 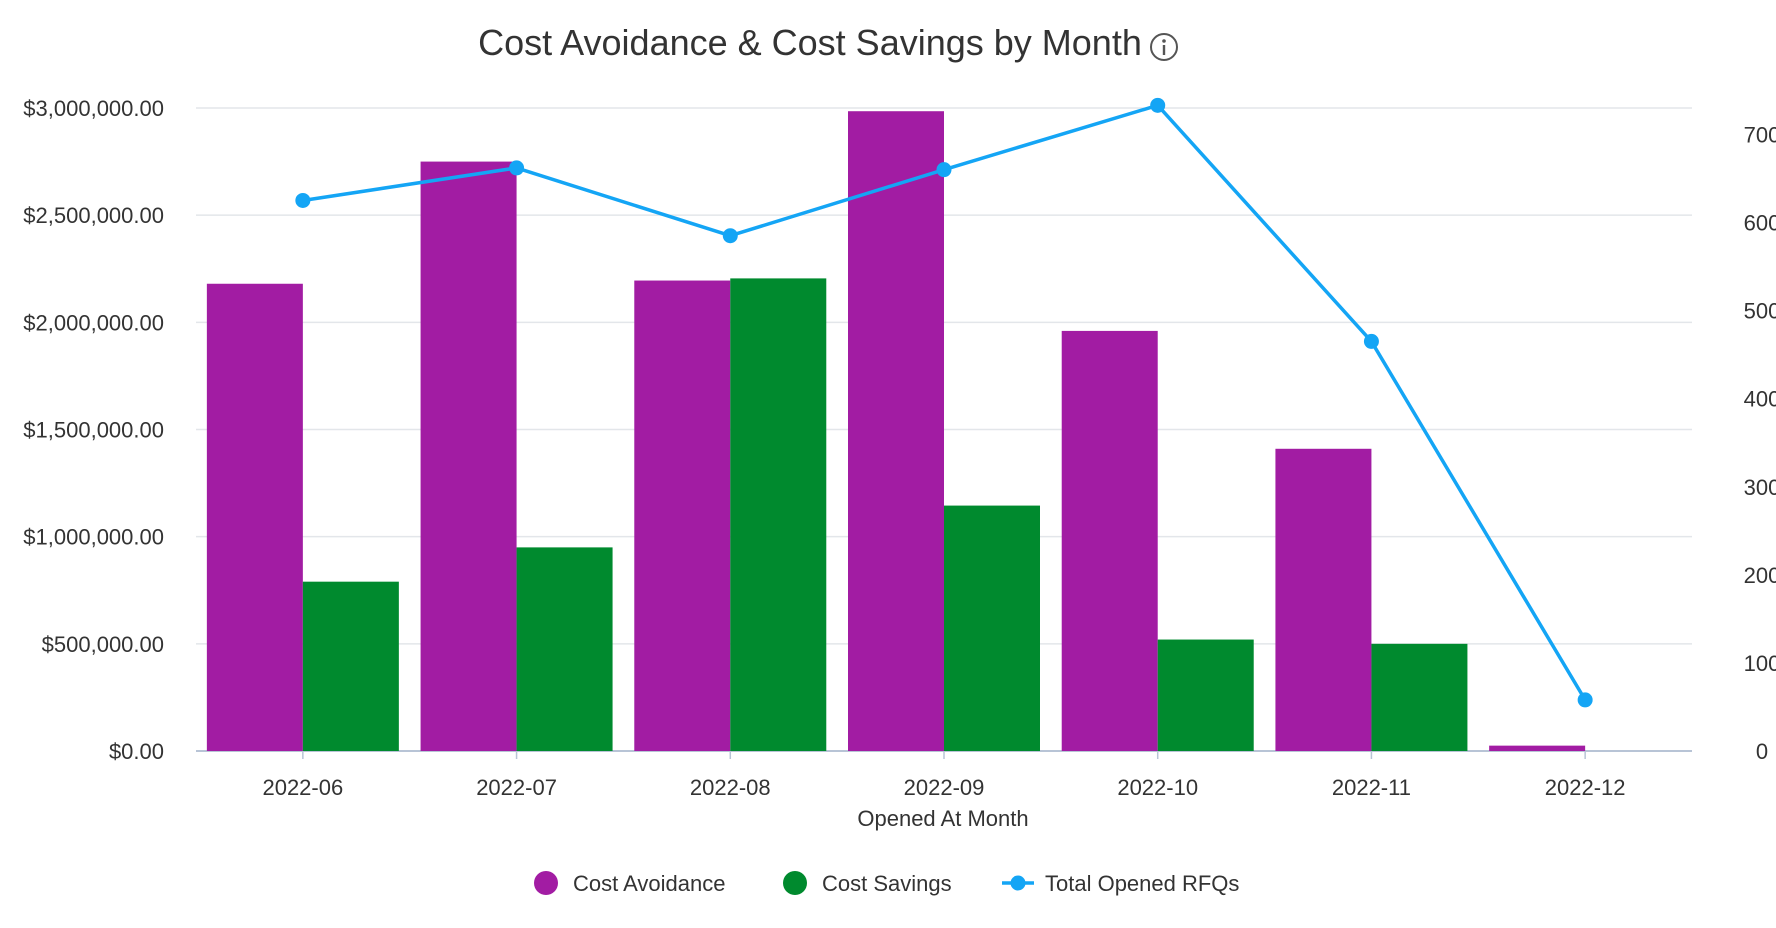 I want to click on y-tick-label-right: 700, so click(x=1760, y=134).